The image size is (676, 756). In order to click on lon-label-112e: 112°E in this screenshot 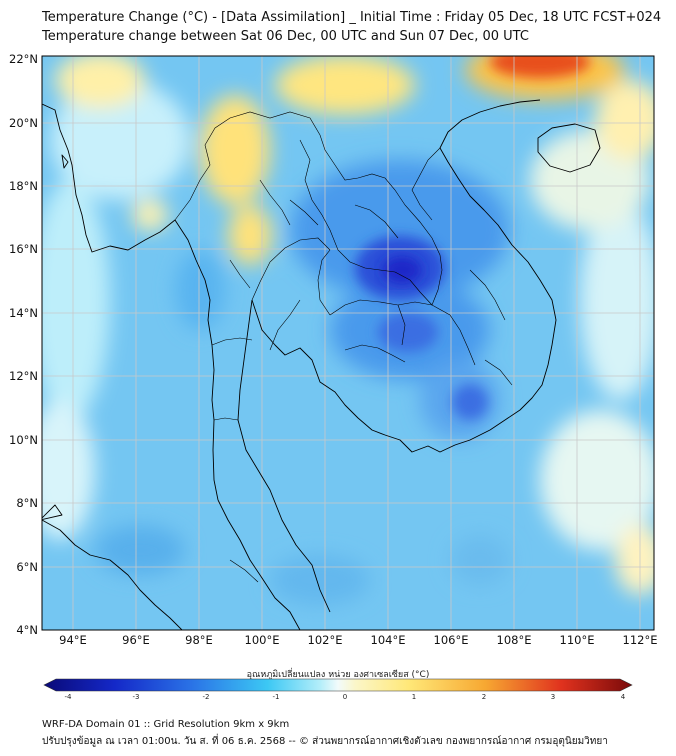, I will do `click(640, 640)`.